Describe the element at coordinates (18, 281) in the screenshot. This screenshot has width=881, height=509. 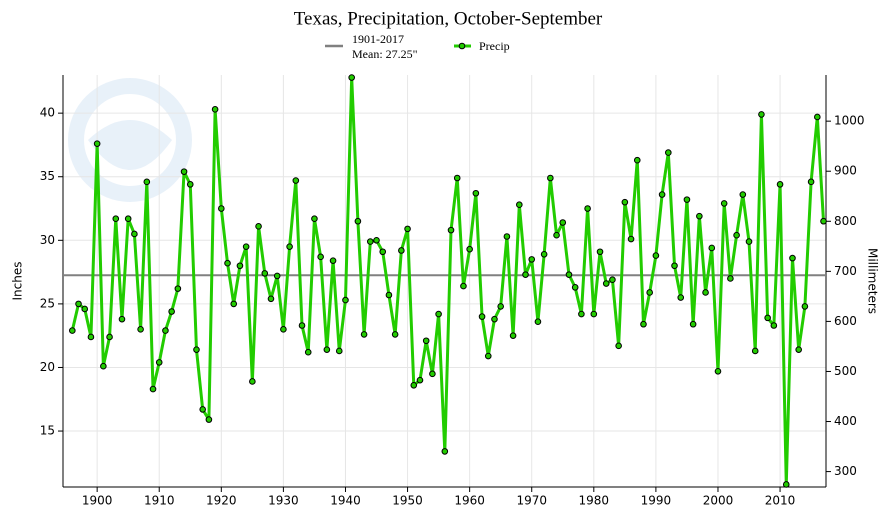
I see `y-axis-label: Inches` at that location.